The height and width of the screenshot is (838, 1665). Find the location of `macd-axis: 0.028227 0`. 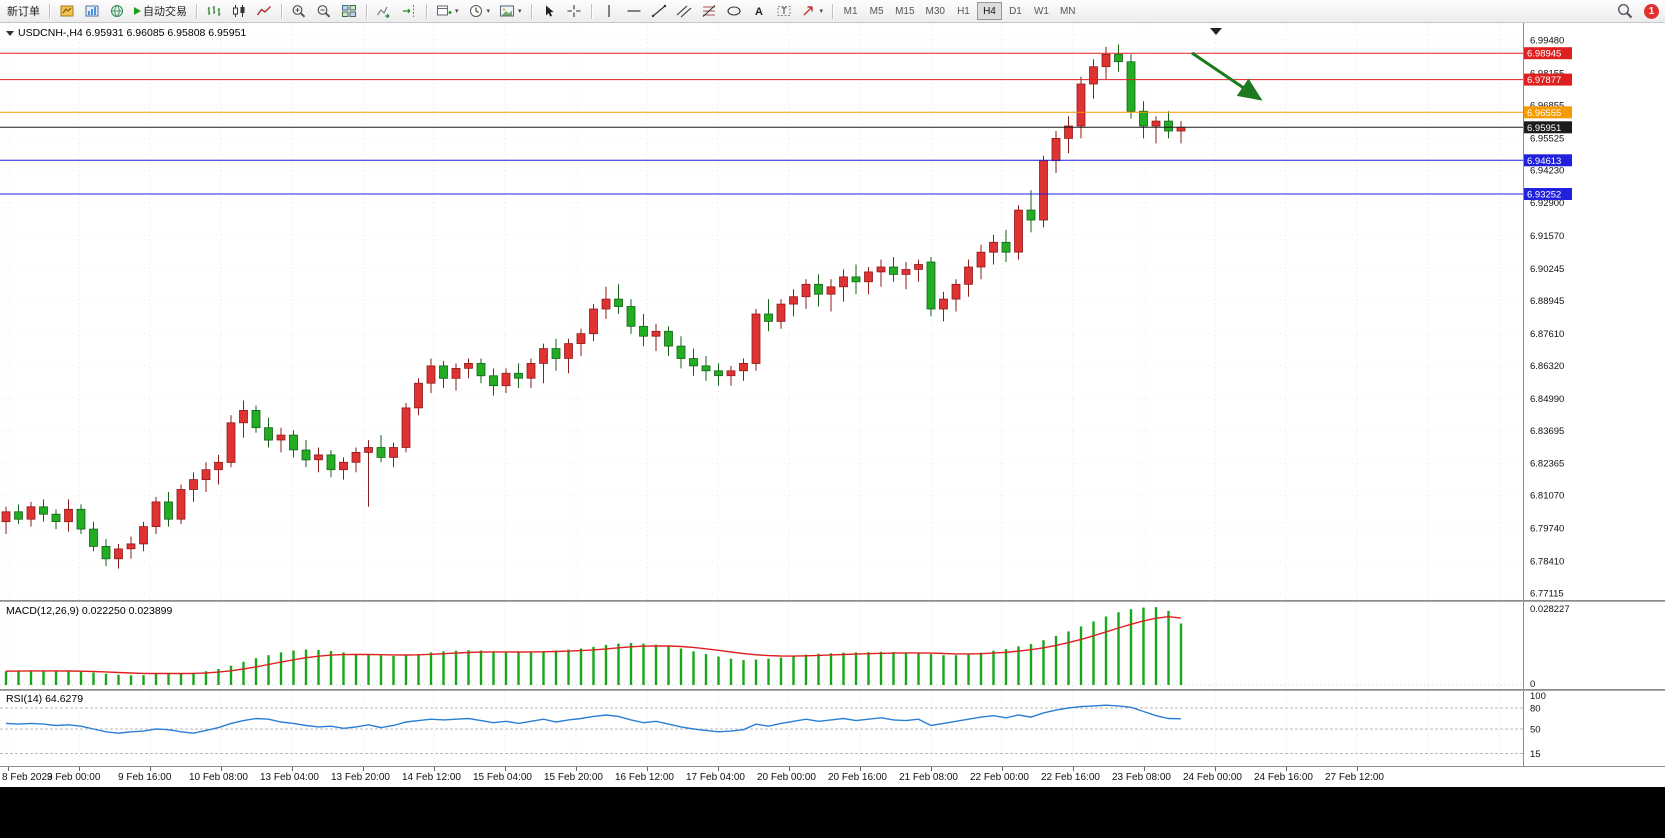

macd-axis: 0.028227 0 is located at coordinates (1546, 645).